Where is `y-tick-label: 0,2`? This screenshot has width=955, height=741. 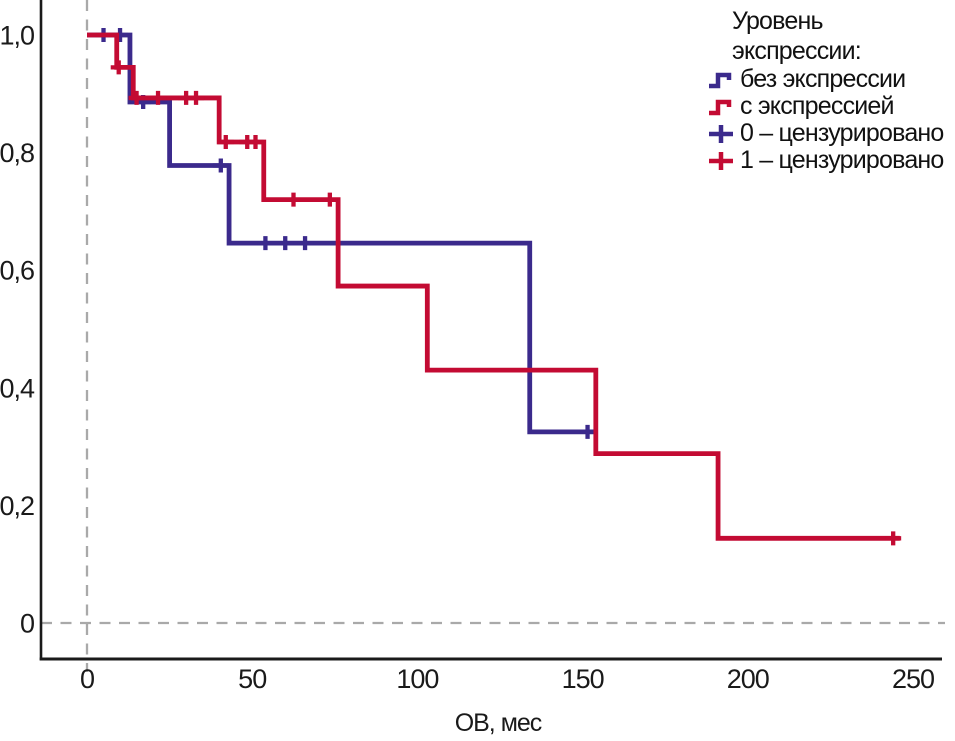 y-tick-label: 0,2 is located at coordinates (17, 506).